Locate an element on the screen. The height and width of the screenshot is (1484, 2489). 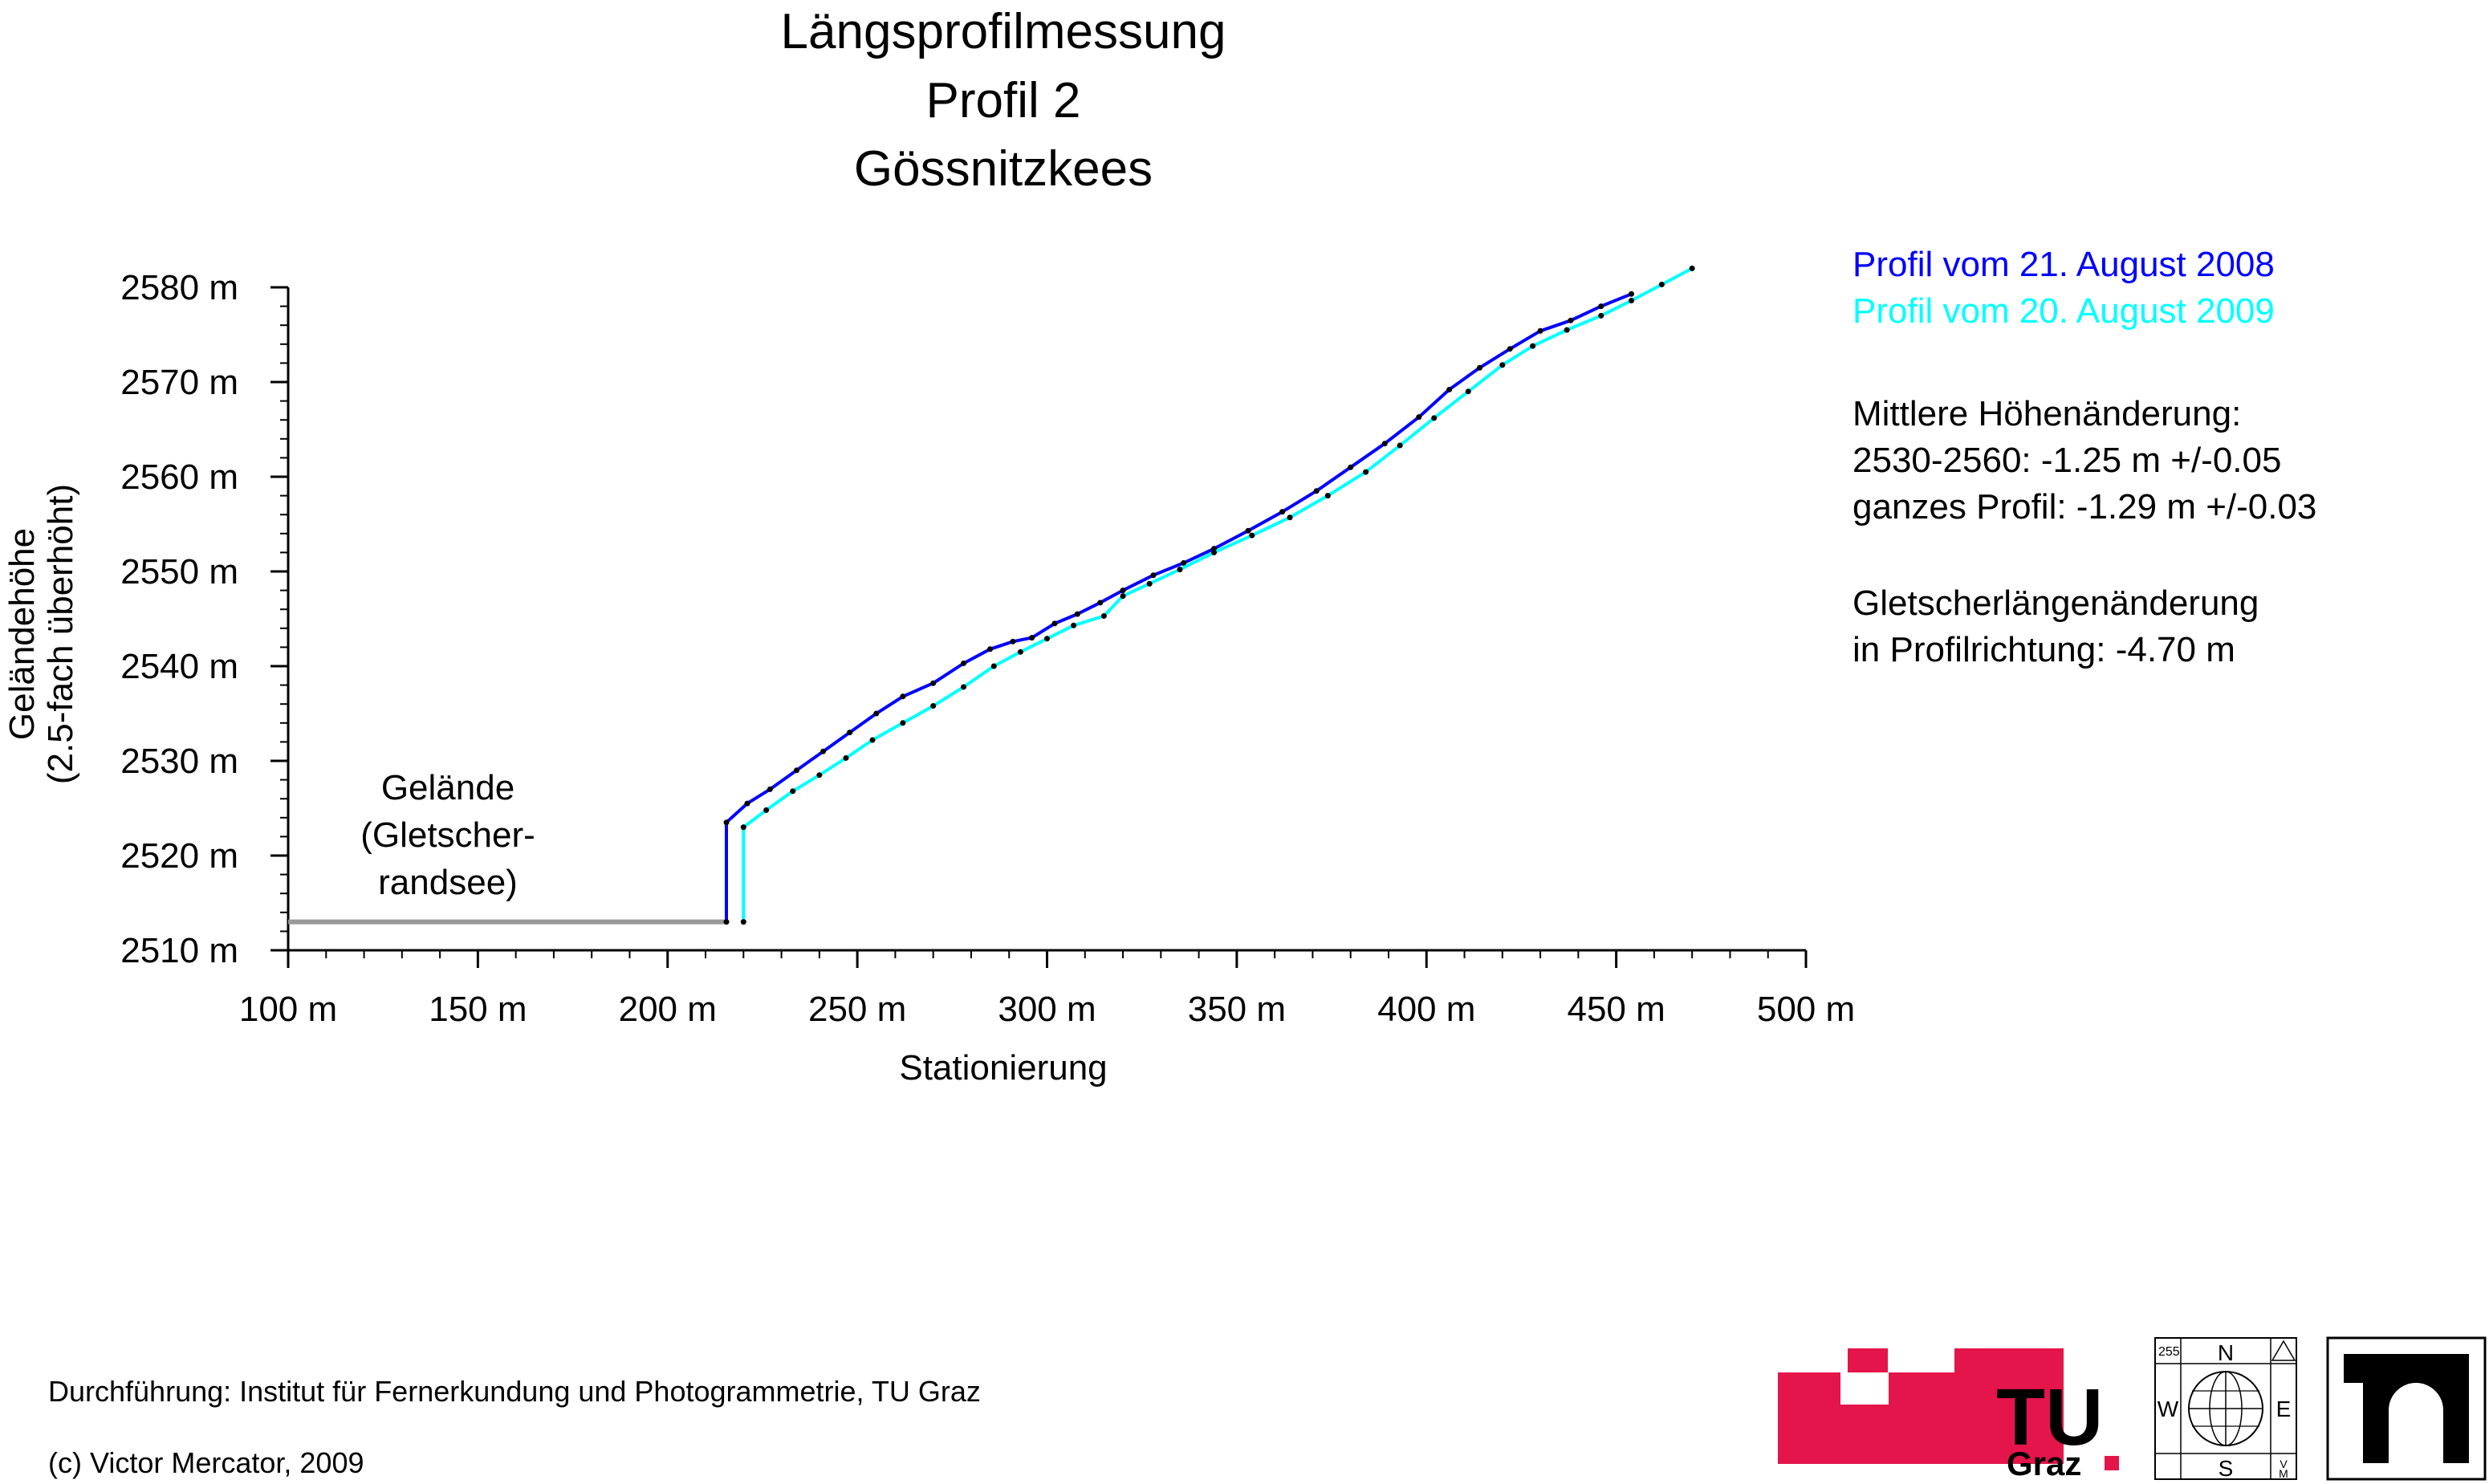
y-axis-label-line-2: (2.5-fach überhöht) is located at coordinates (60, 634).